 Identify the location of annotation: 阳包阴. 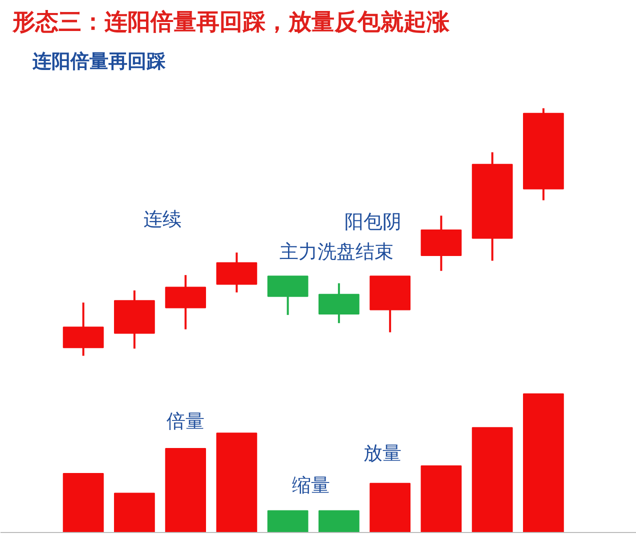
(373, 222).